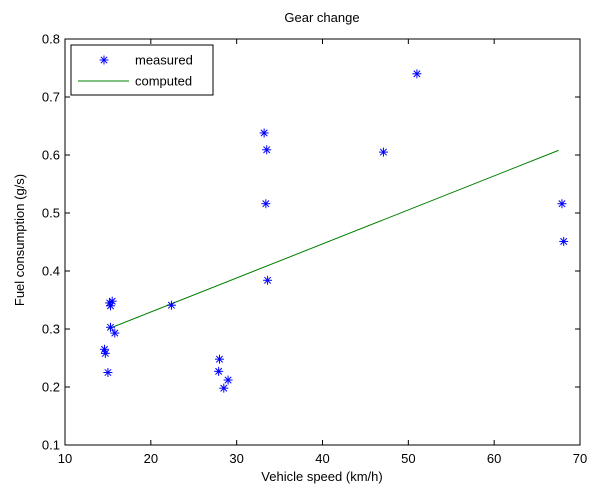  I want to click on y-tick-label: 0.8, so click(51, 39).